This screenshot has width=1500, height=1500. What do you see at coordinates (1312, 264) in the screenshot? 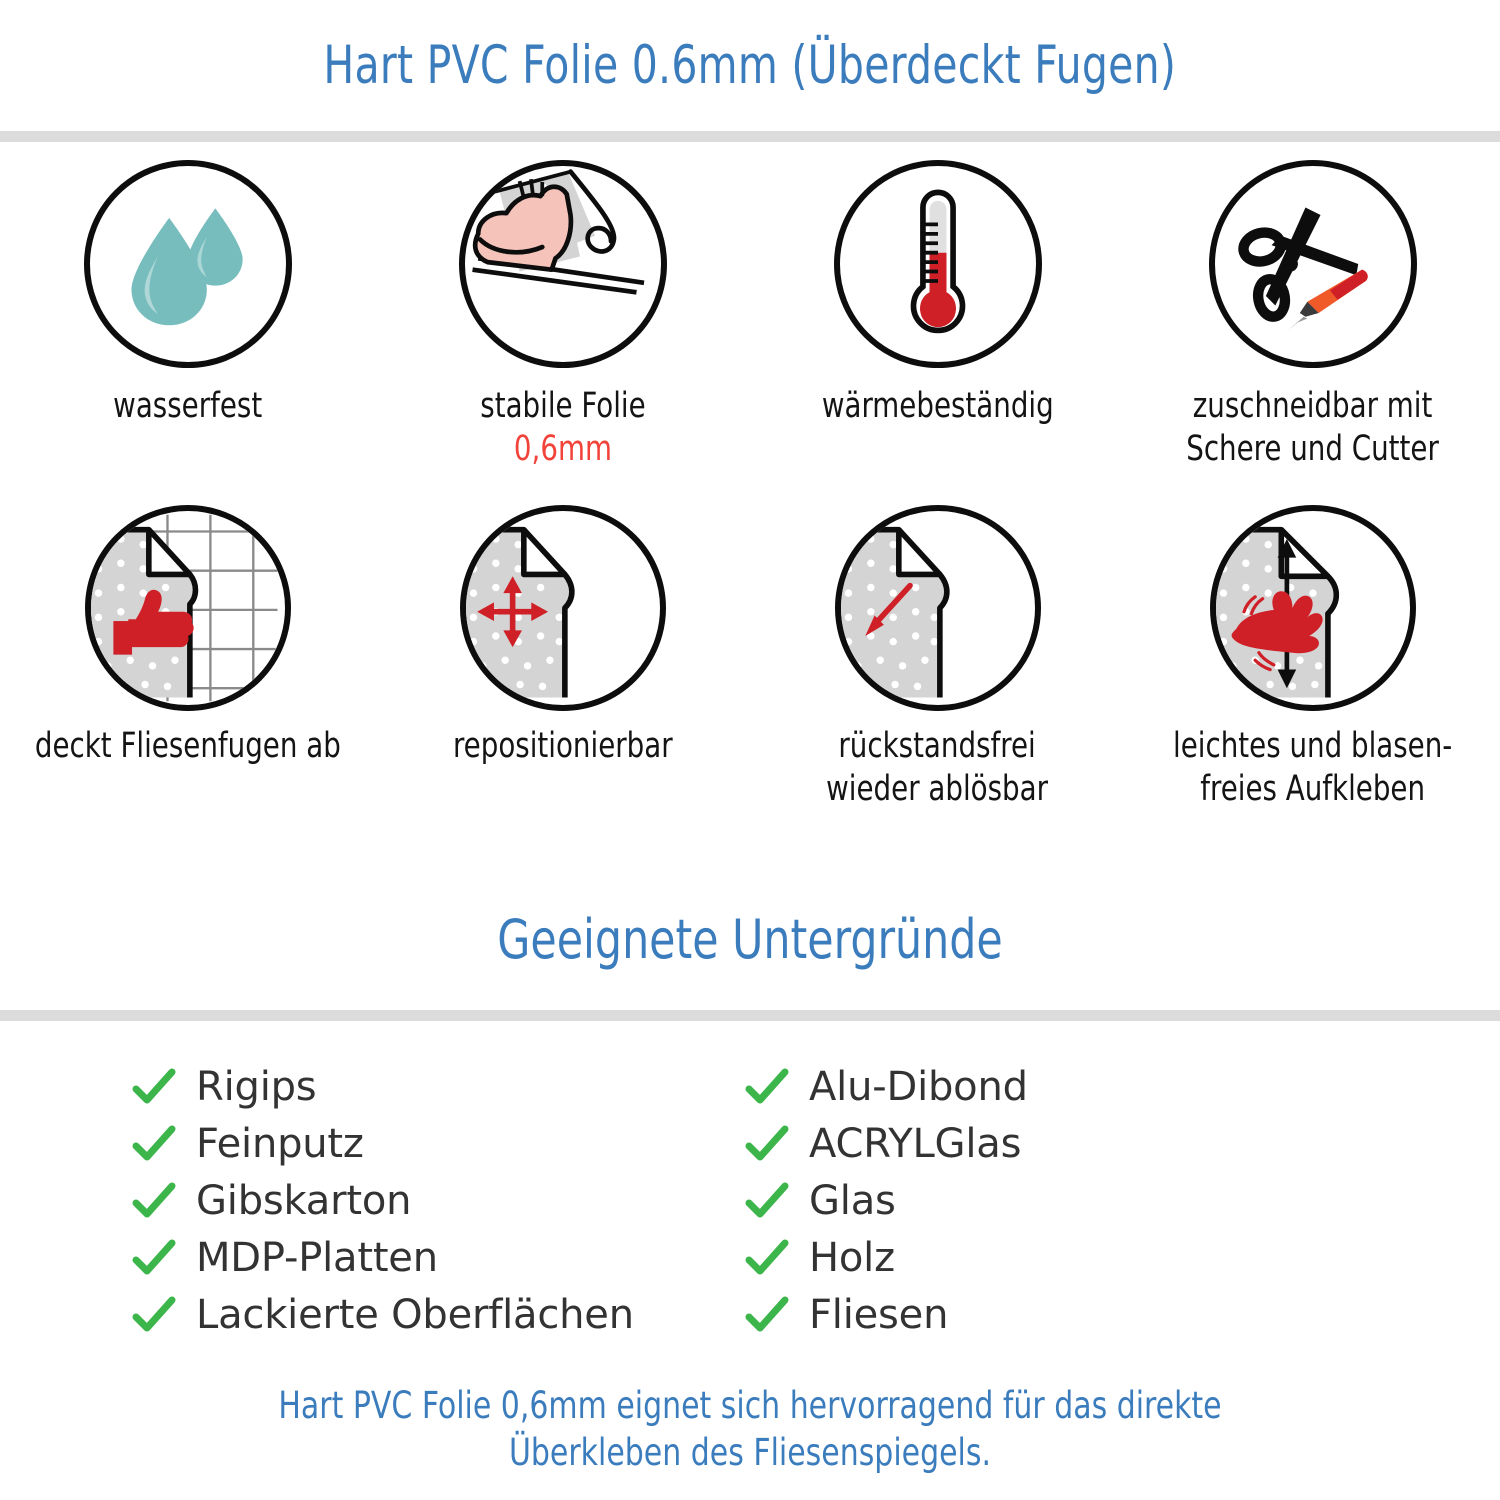
I see `scissors-cutter-icon` at bounding box center [1312, 264].